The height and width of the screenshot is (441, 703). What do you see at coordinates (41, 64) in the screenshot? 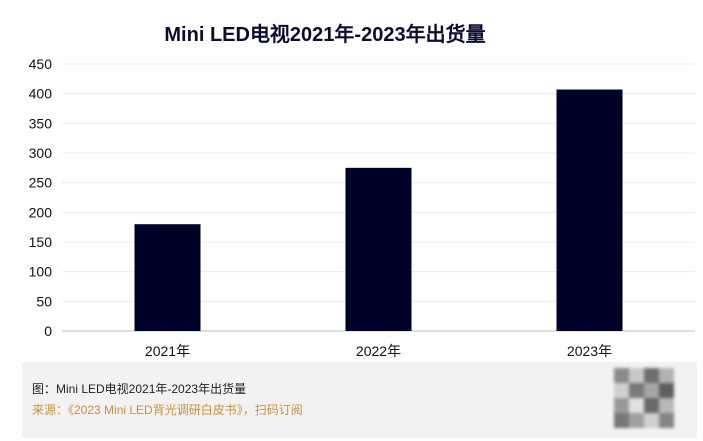
I see `y-tick-label: 450` at bounding box center [41, 64].